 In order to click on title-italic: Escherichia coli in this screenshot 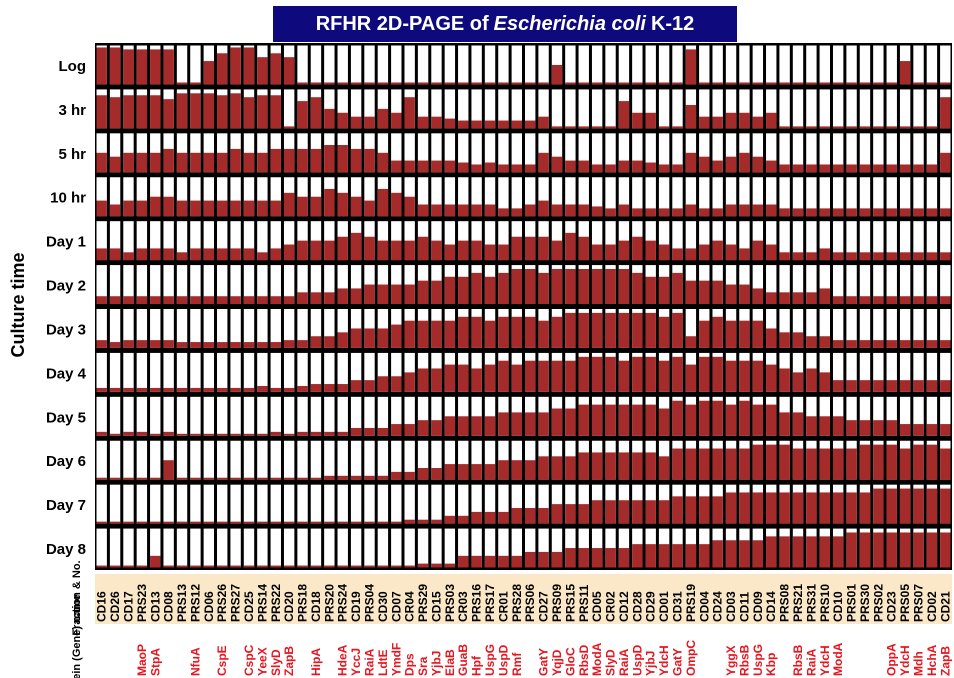, I will do `click(569, 23)`.